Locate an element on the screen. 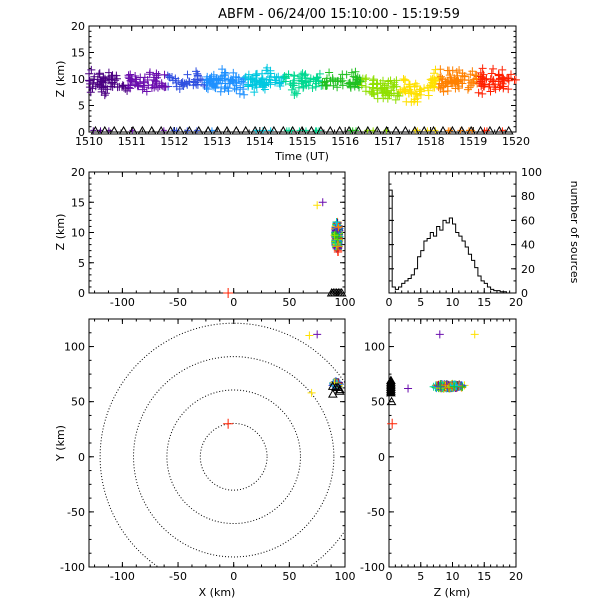  zy-sources is located at coordinates (432, 379).